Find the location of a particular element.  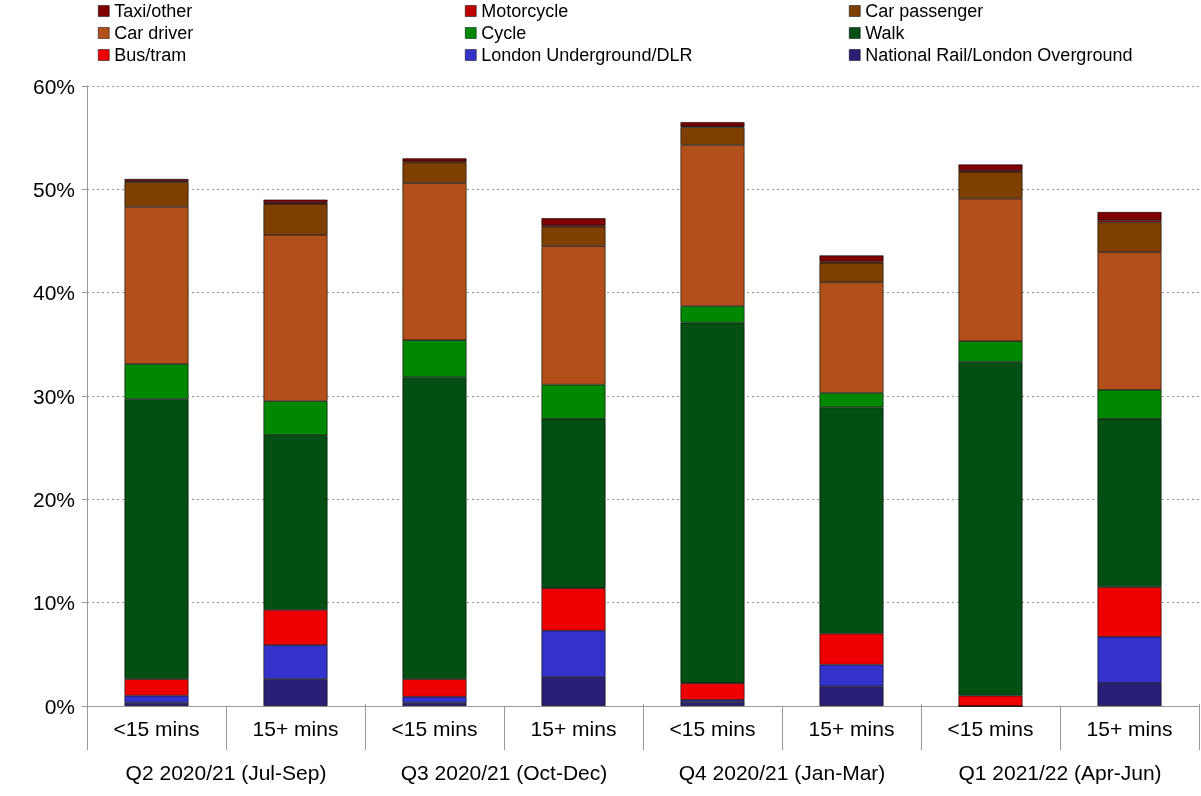

legend-label: Taxi/other is located at coordinates (153, 11).